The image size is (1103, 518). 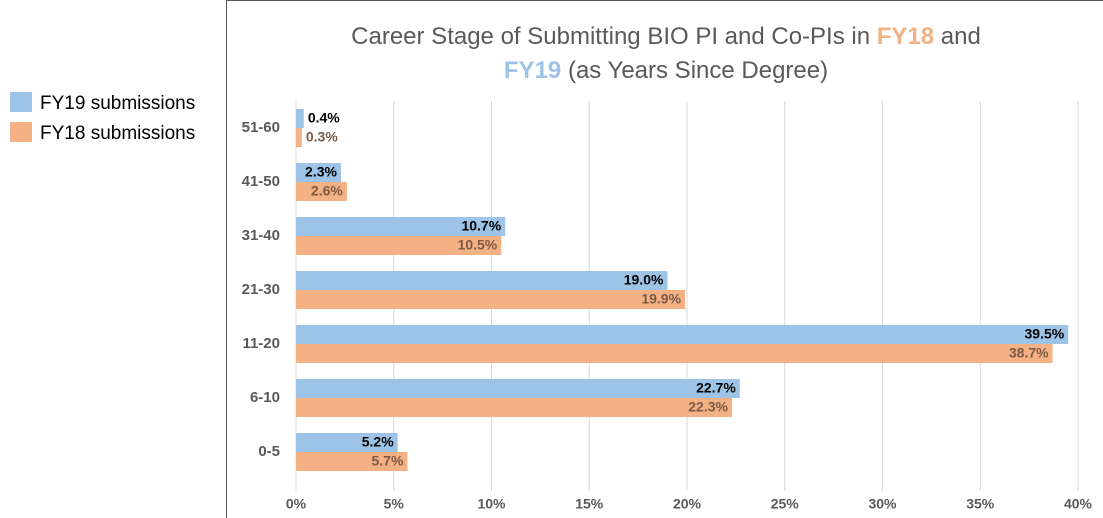 I want to click on data-label: 19.0%, so click(x=644, y=280).